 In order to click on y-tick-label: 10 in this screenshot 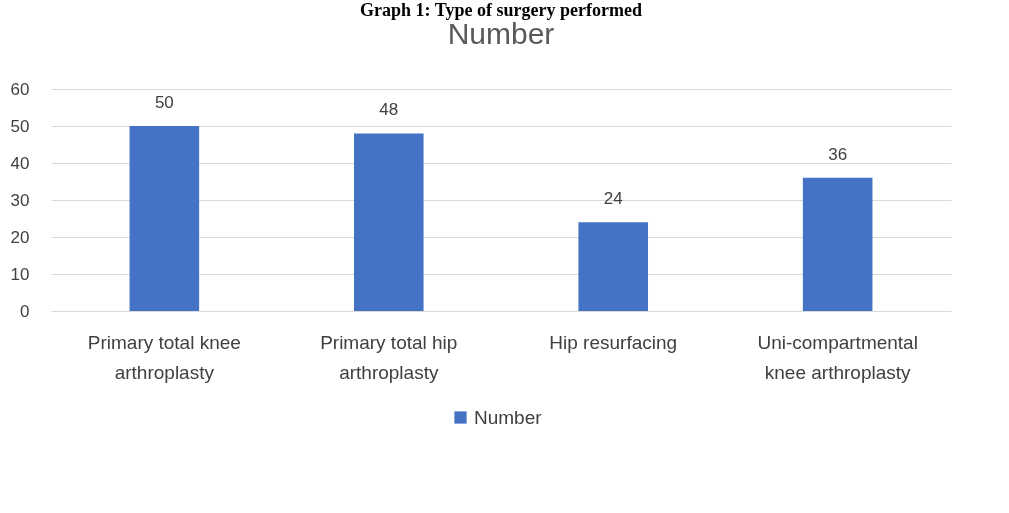, I will do `click(20, 274)`.